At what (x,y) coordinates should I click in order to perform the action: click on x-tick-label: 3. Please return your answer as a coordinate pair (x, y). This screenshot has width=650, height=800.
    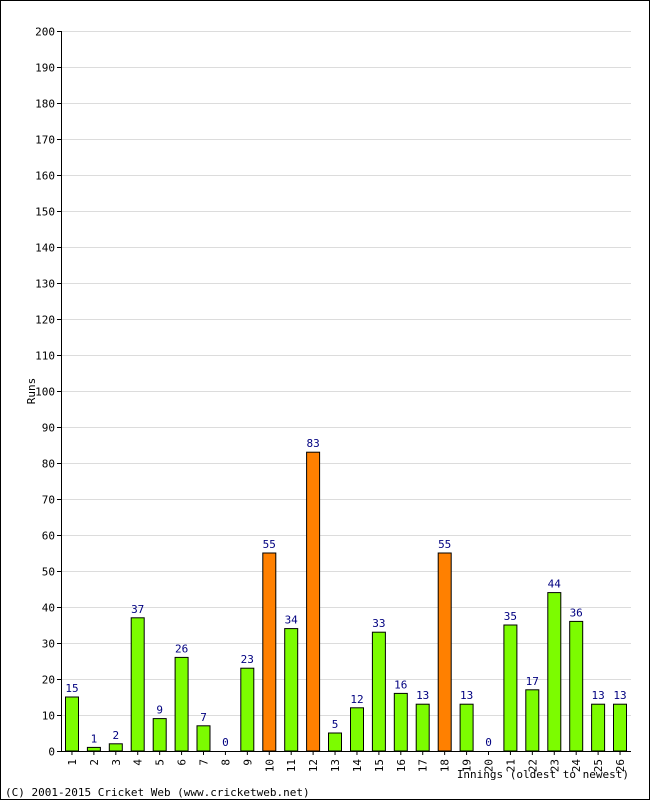
    Looking at the image, I should click on (116, 762).